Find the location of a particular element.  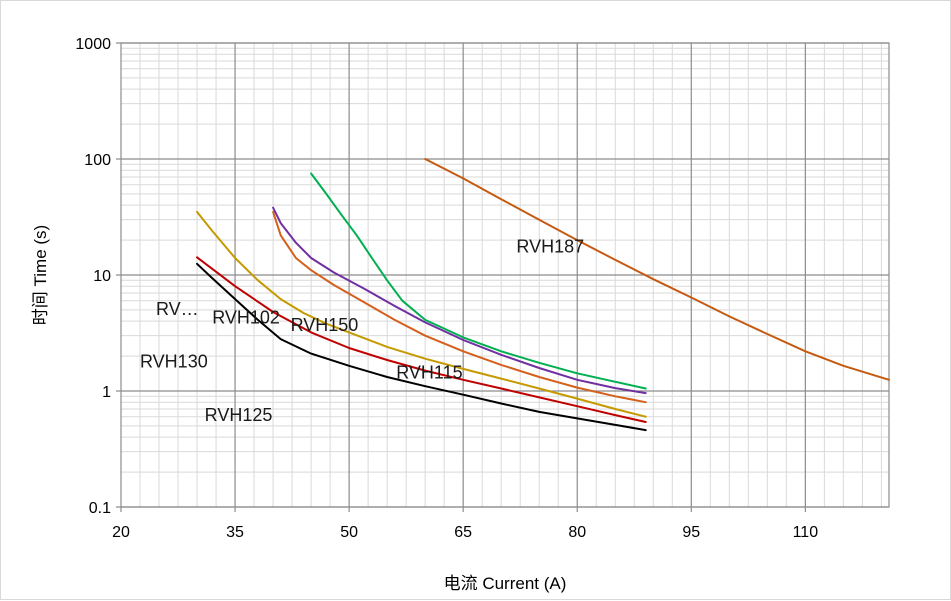

y-axis-title: 时间 Time (s) is located at coordinates (40, 275).